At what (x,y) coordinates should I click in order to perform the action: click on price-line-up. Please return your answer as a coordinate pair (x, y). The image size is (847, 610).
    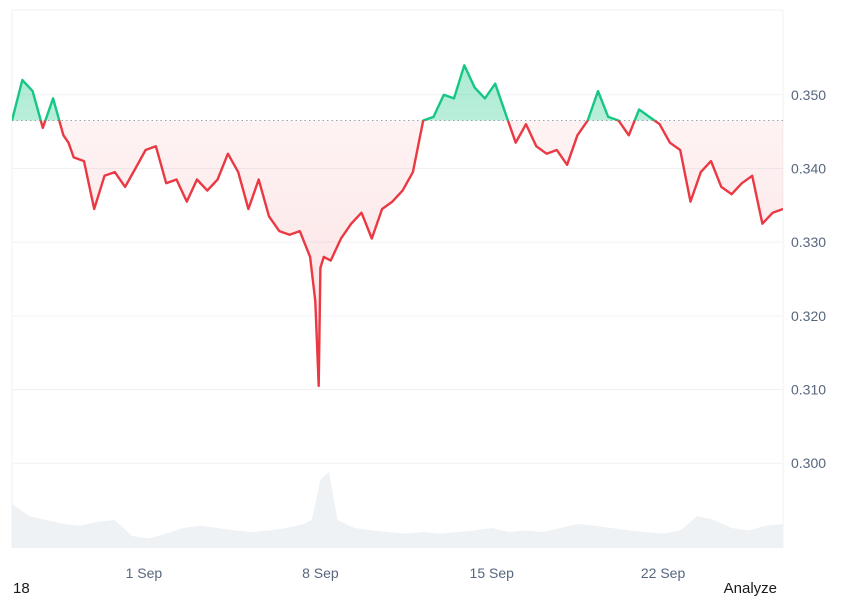
    Looking at the image, I should click on (334, 92).